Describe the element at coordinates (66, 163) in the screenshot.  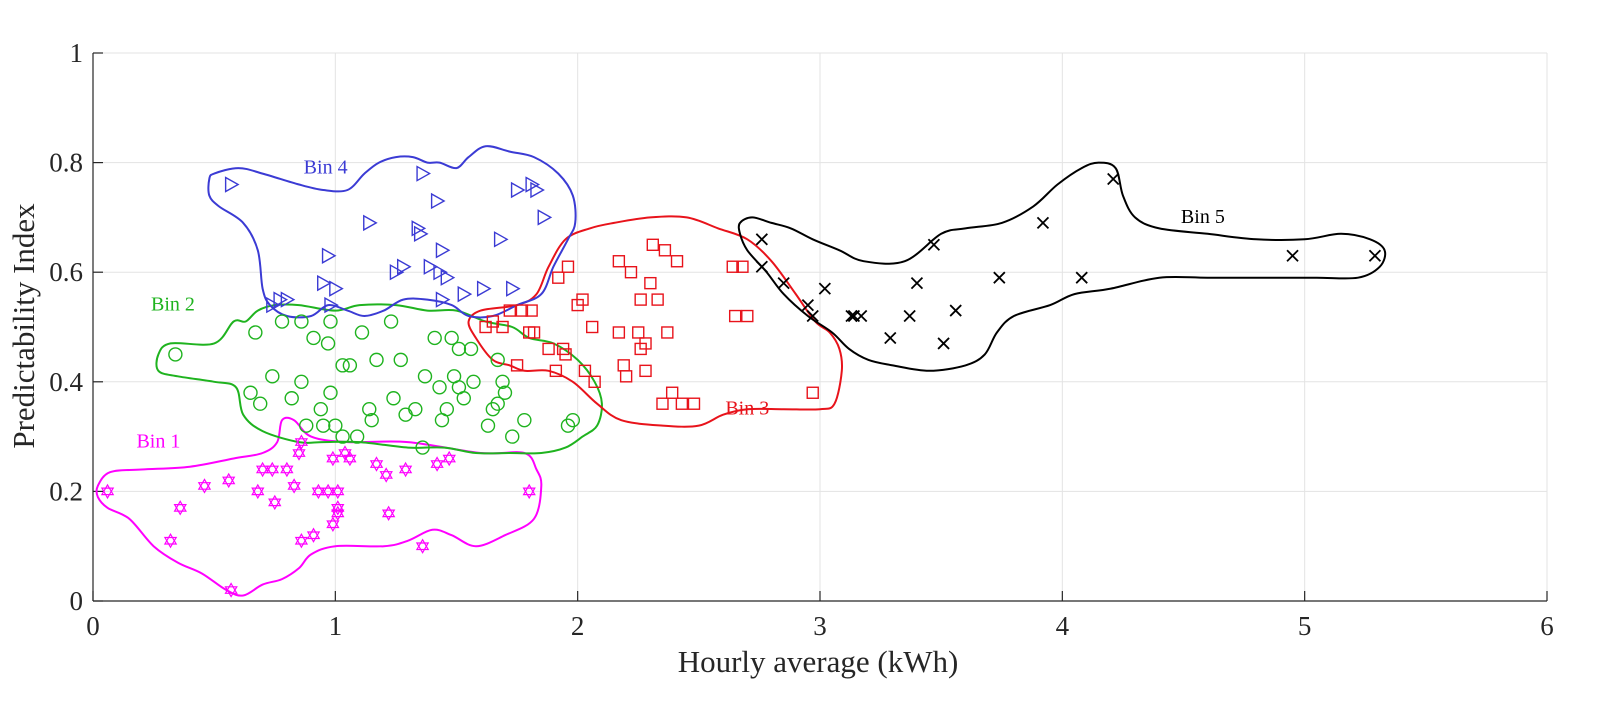
I see `y-tick-label: 0.8` at that location.